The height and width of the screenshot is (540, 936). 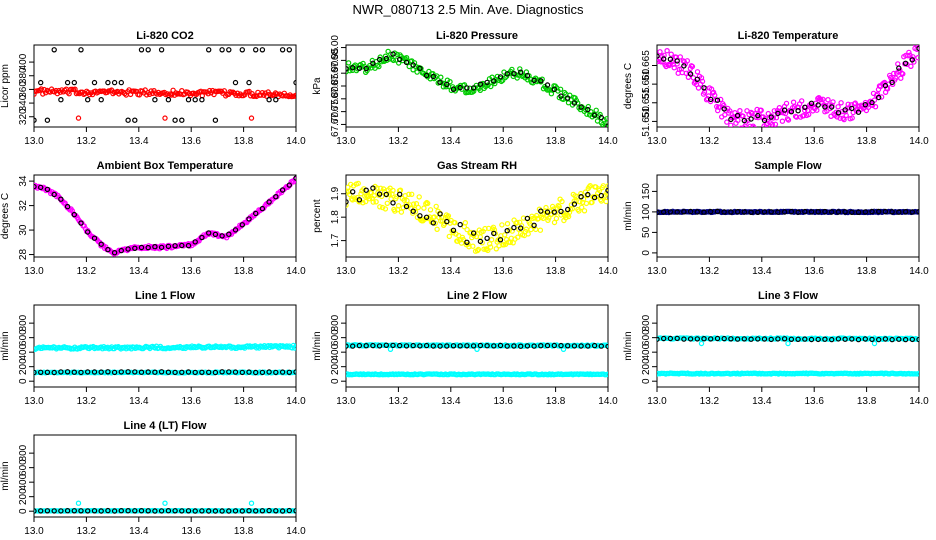 I want to click on figure-title: NWR_080713 2.5 Min. Ave. Diagnostics, so click(x=468, y=9).